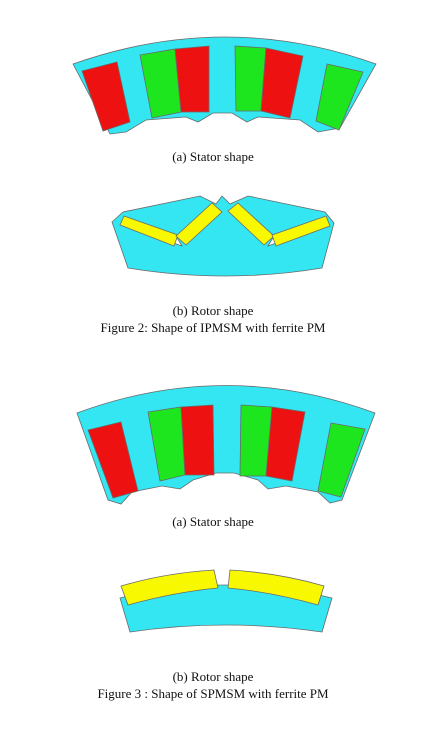 The width and height of the screenshot is (426, 731). I want to click on fig2-rotor-core, so click(223, 236).